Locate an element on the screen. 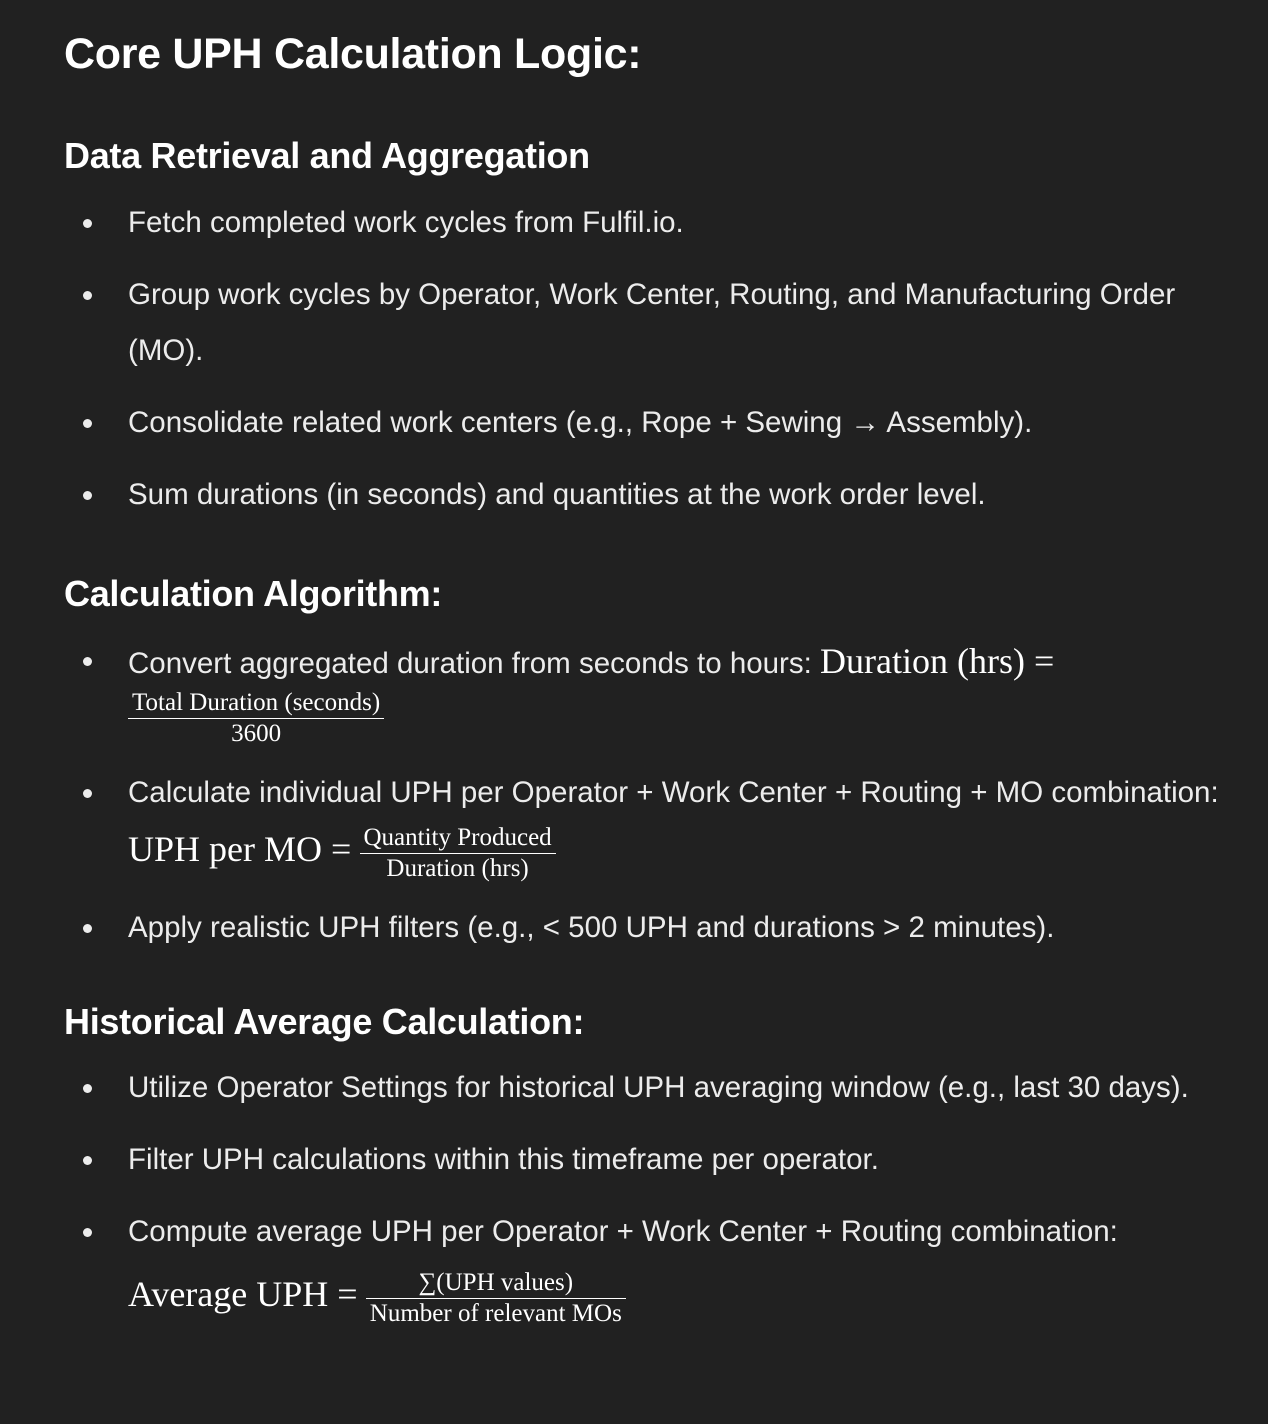 Image resolution: width=1268 pixels, height=1424 pixels. section-heading-historical-average: Historical Average Calculation: is located at coordinates (324, 1021).